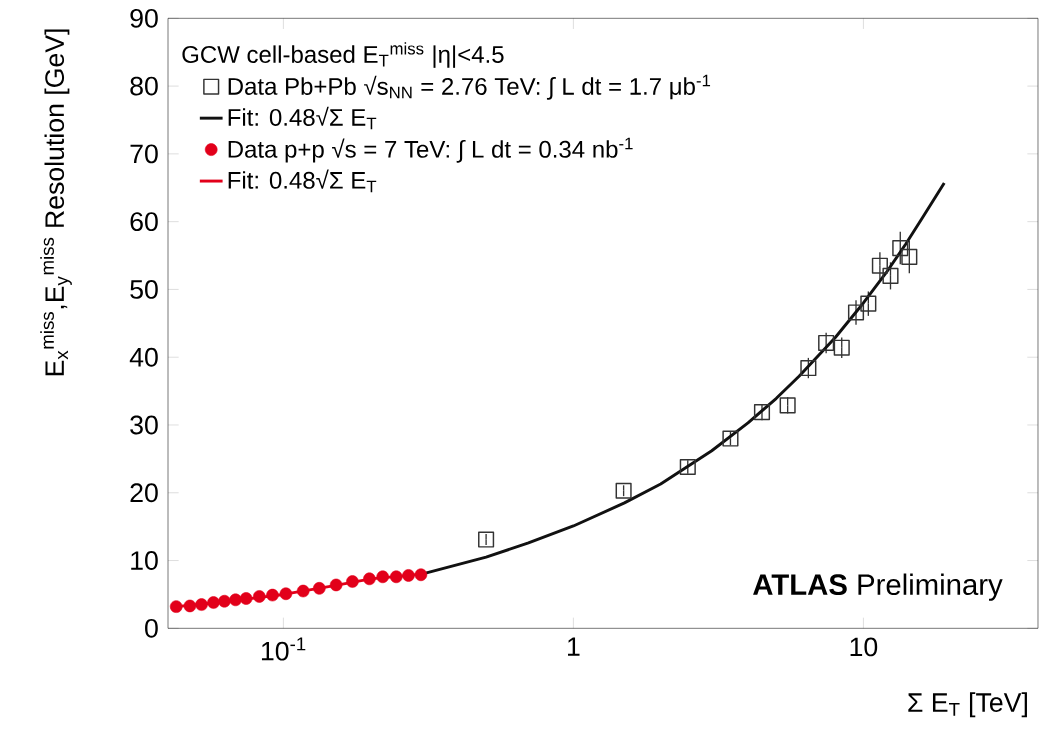 Image resolution: width=1043 pixels, height=732 pixels. I want to click on legend-title: GCW cell-based E$_{T}$$^{miss}$ |η|<4.5, so click(343, 55).